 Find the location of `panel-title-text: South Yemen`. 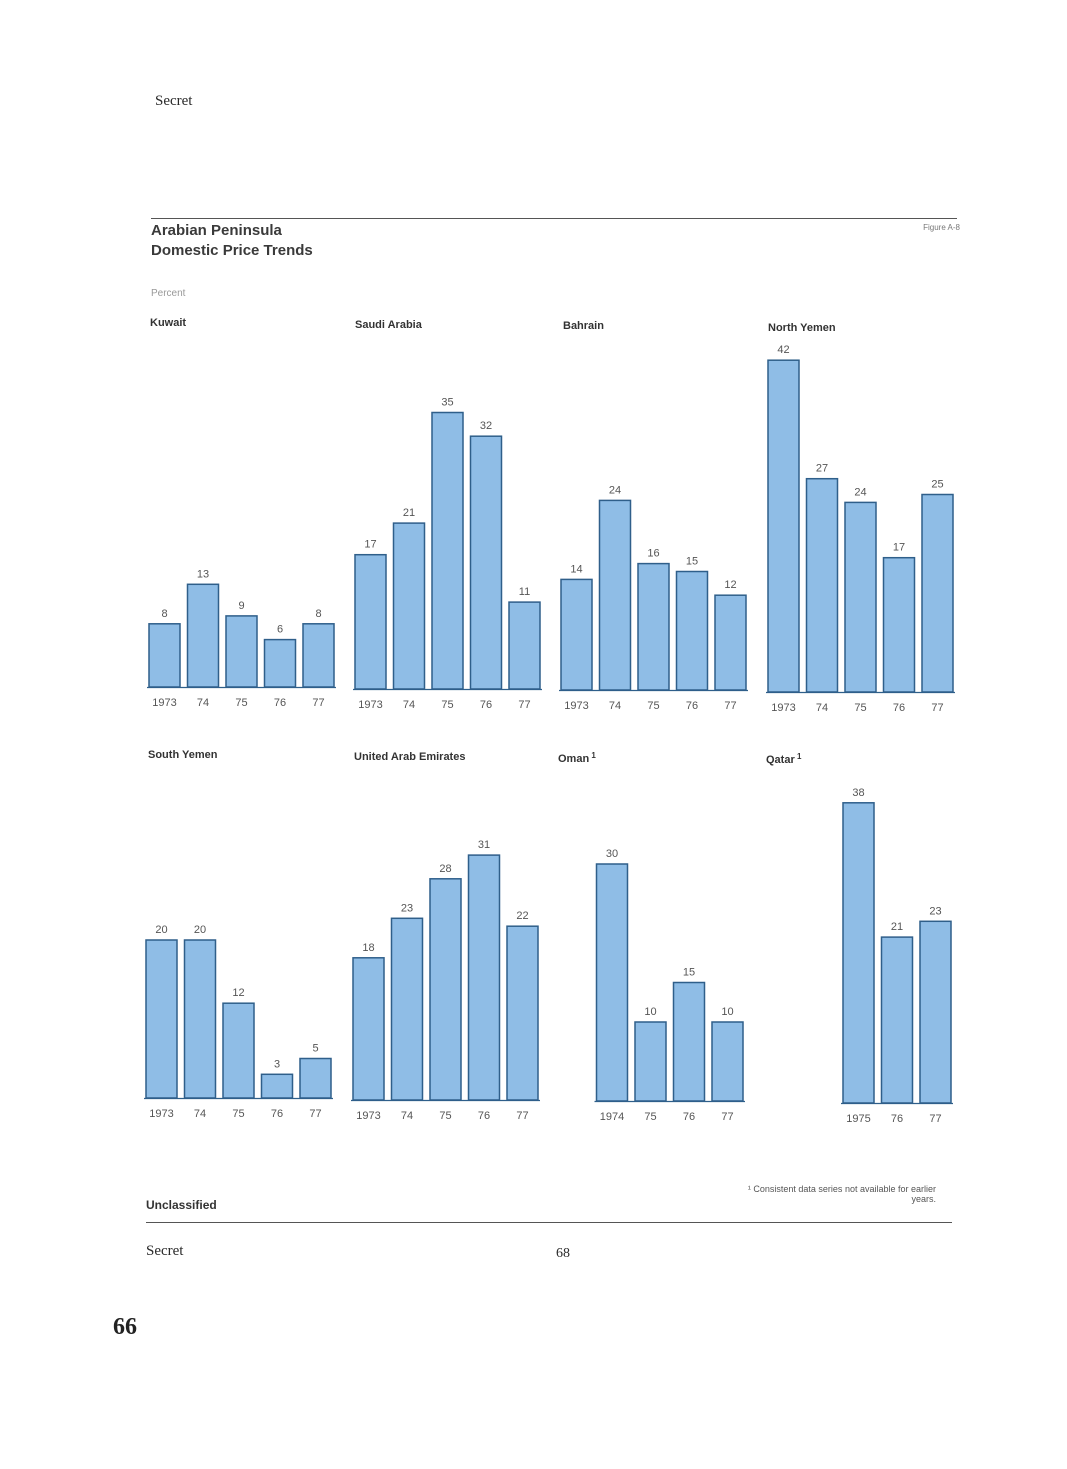

panel-title-text: South Yemen is located at coordinates (183, 755).